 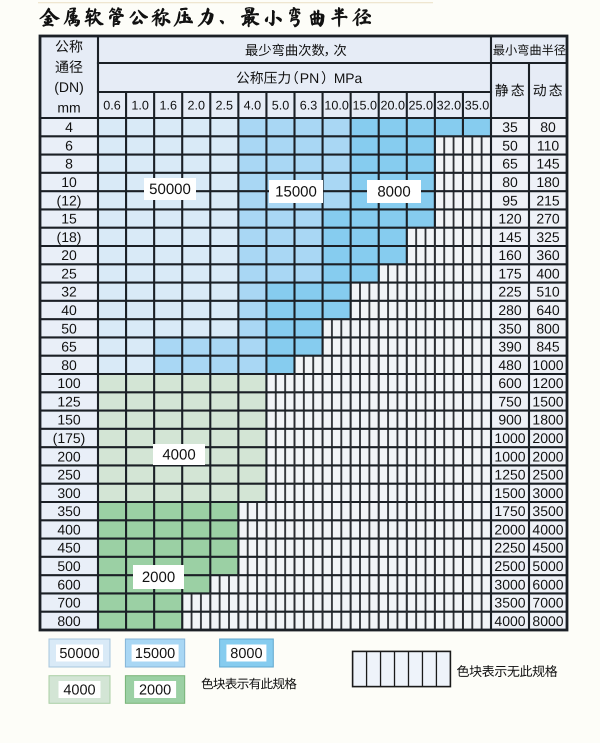 I want to click on svg-text: 32.0, so click(x=449, y=106).